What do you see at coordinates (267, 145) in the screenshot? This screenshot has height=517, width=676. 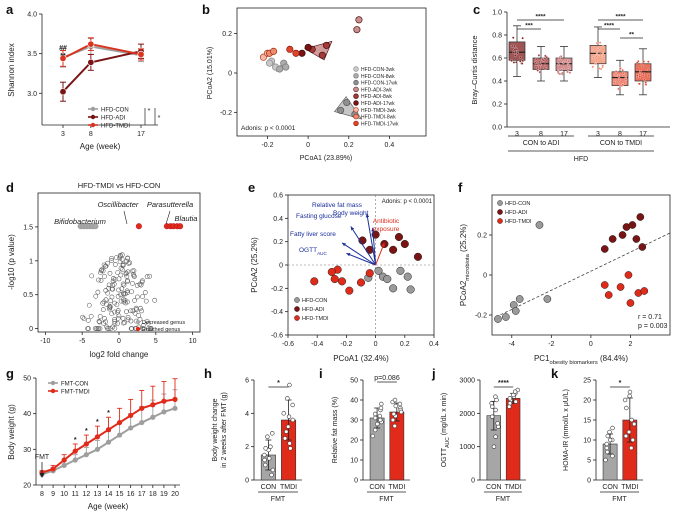 I see `x-tick-label: -0.2` at bounding box center [267, 145].